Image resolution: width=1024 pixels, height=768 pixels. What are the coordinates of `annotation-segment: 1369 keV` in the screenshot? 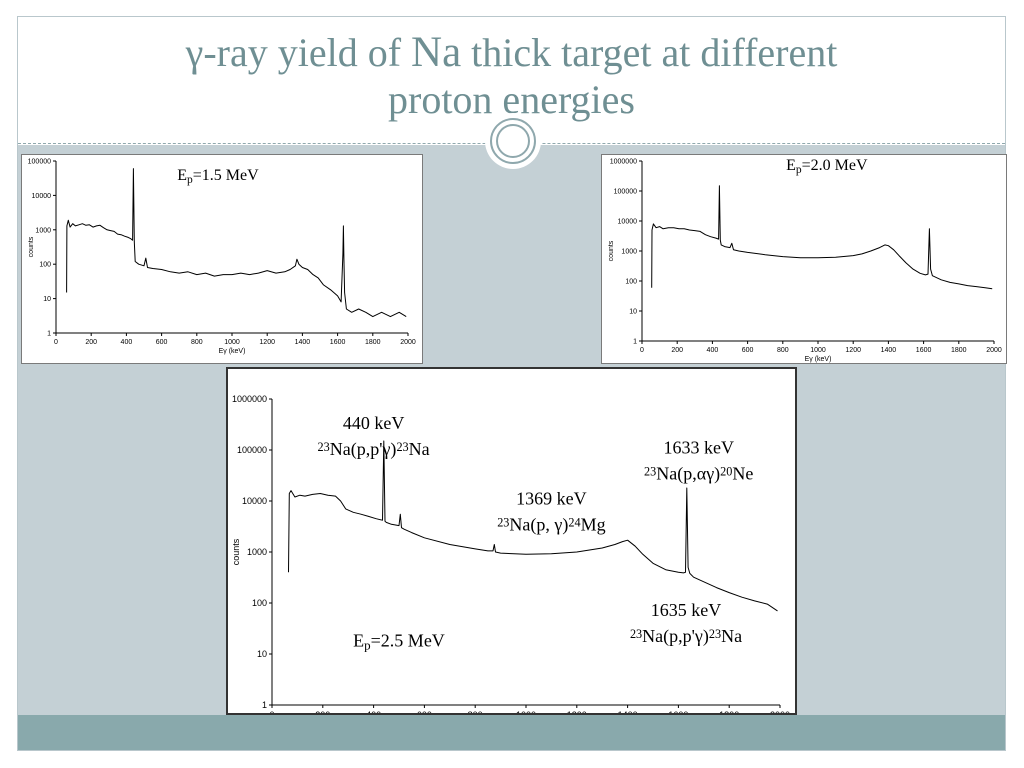 It's located at (551, 499).